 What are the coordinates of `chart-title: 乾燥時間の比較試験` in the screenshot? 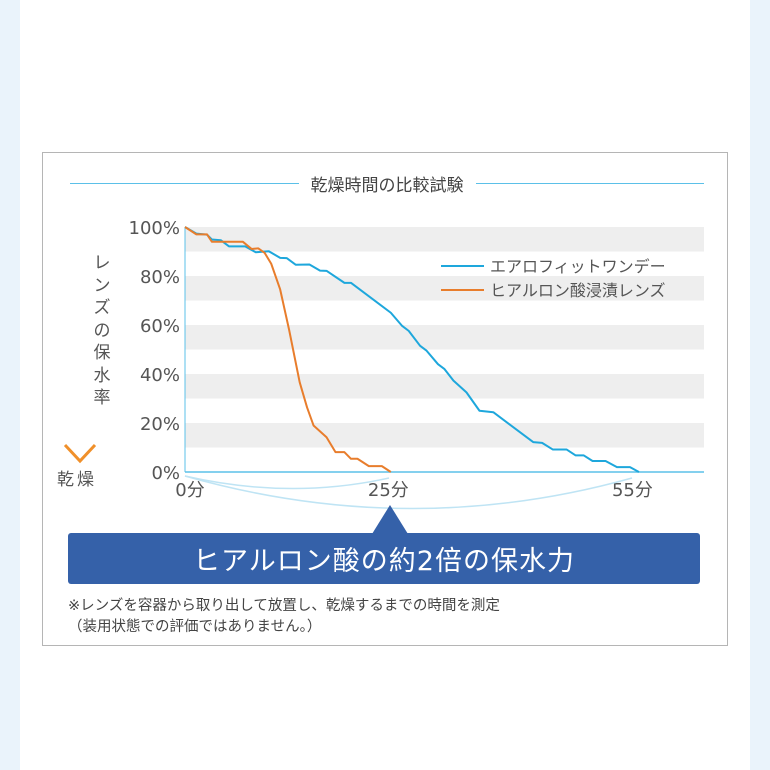 It's located at (387, 185).